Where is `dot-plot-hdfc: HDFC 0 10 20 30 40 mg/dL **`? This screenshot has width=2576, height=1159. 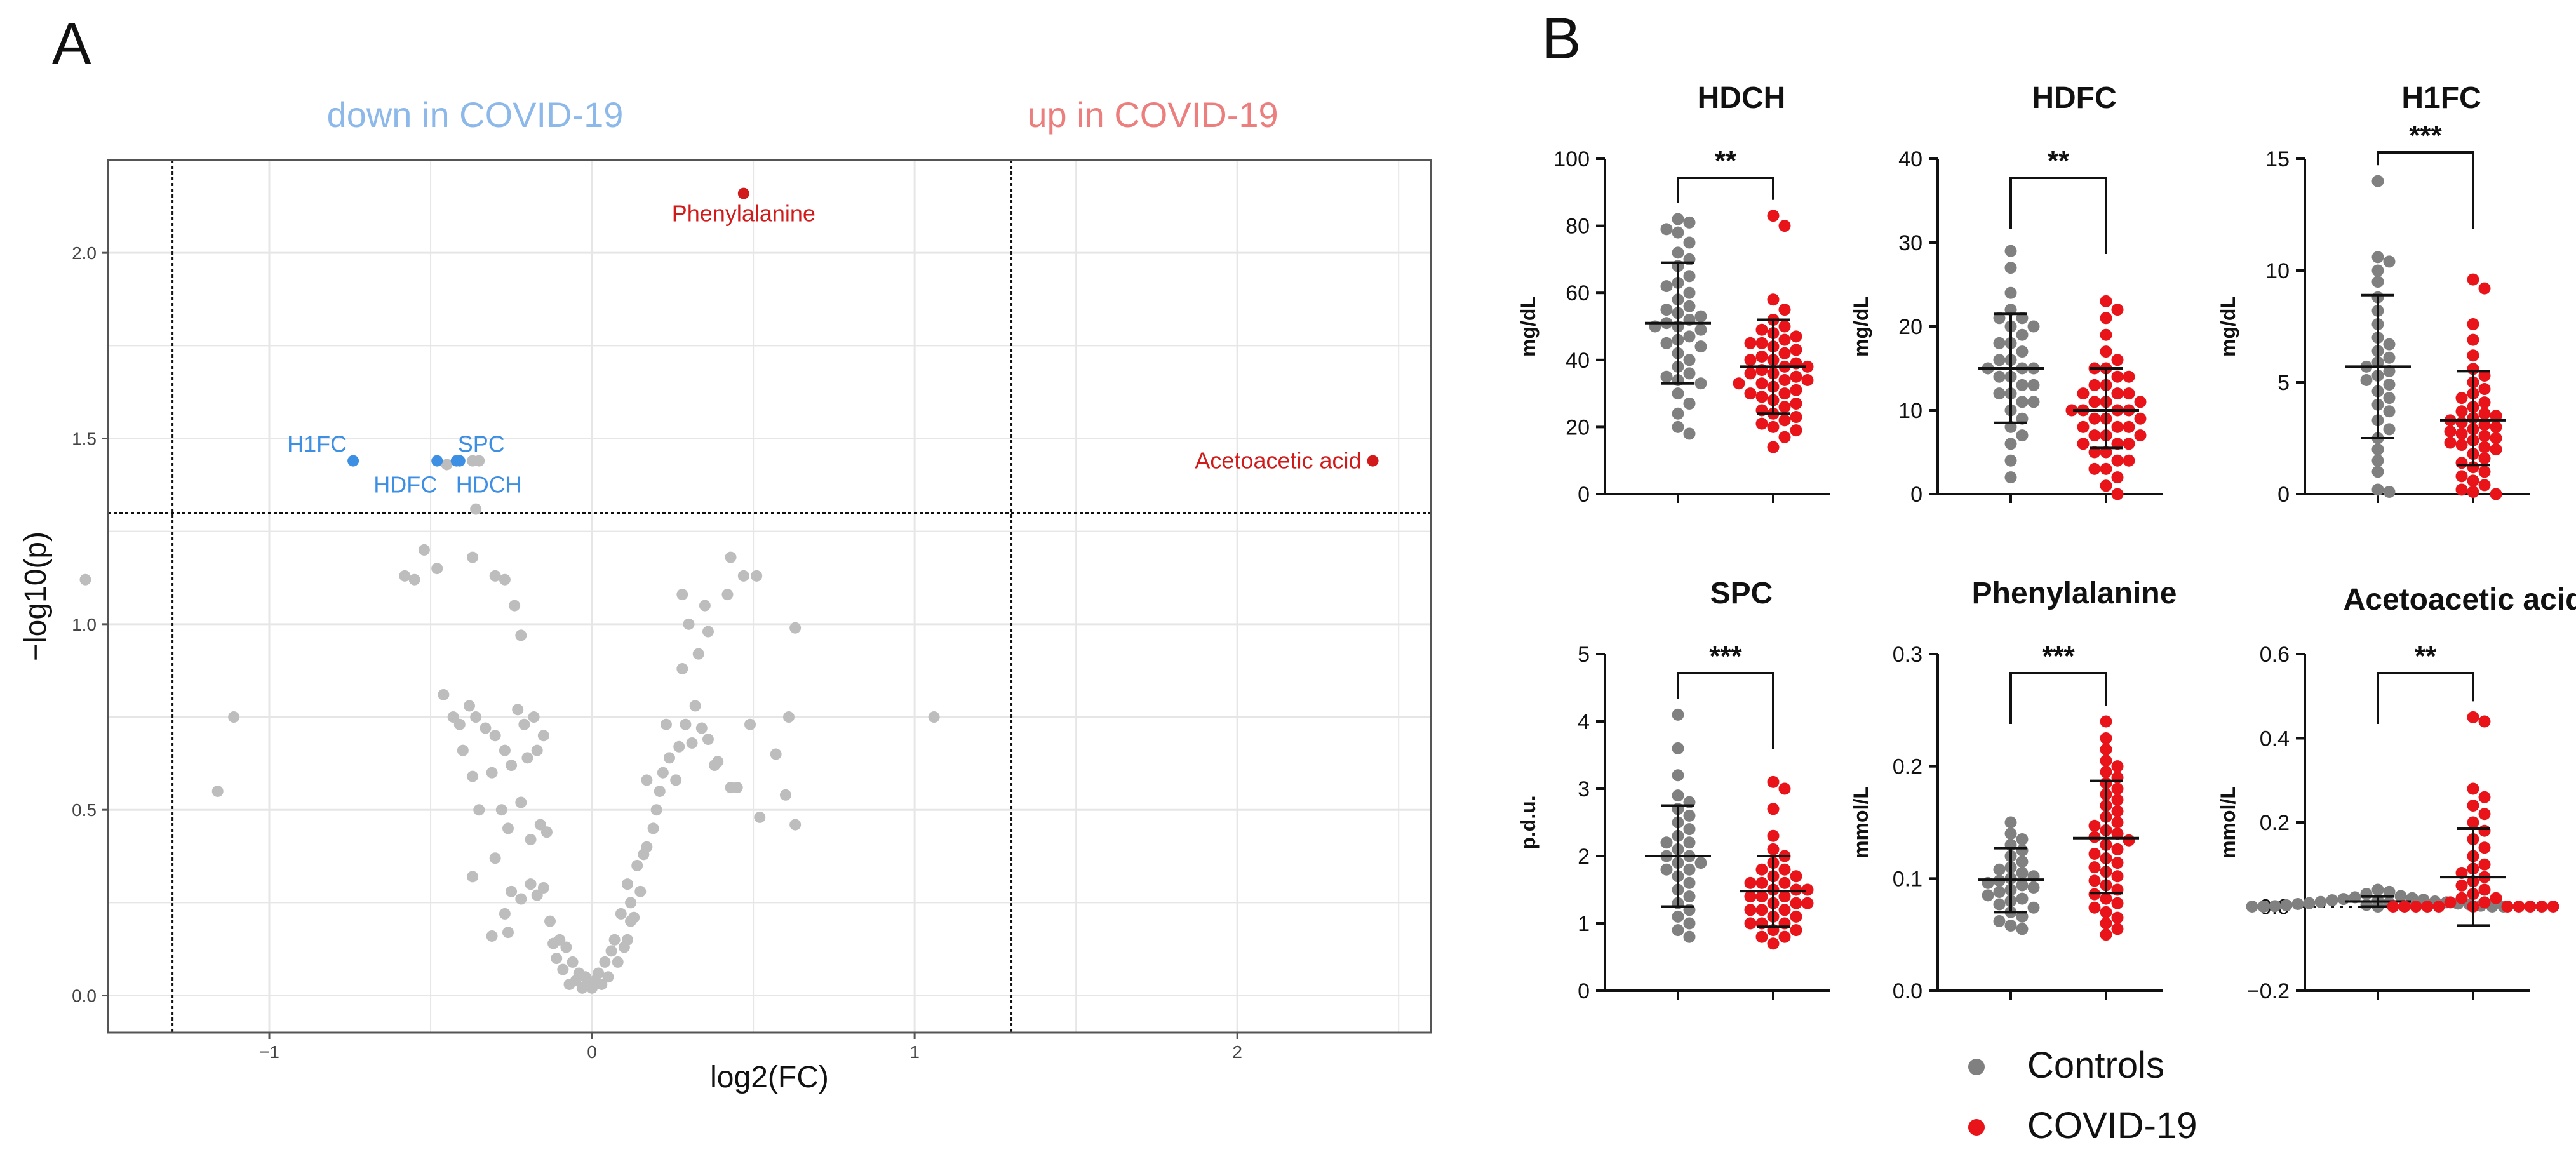 dot-plot-hdfc: HDFC 0 10 20 30 40 mg/dL ** is located at coordinates (2006, 294).